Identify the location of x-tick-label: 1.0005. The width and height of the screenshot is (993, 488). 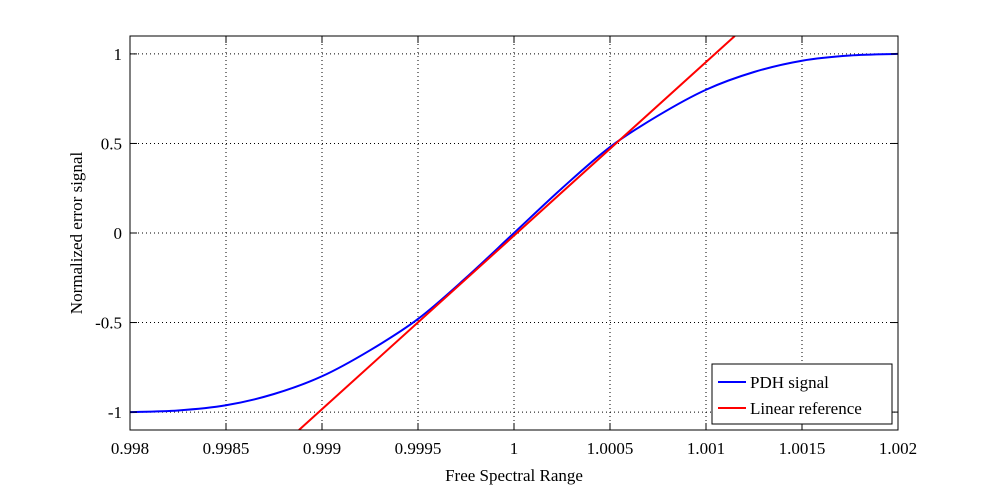
(610, 448).